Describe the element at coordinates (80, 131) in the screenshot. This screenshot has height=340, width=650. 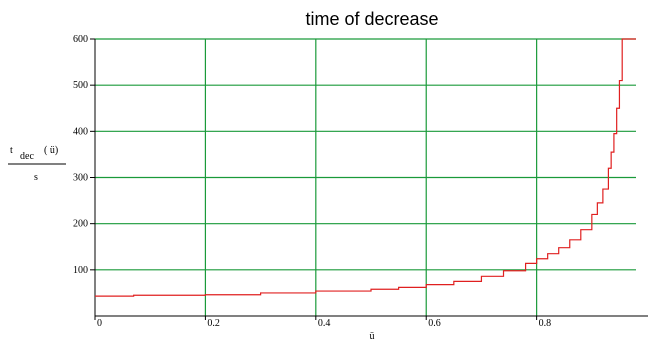
I see `y-tick-label: 400` at that location.